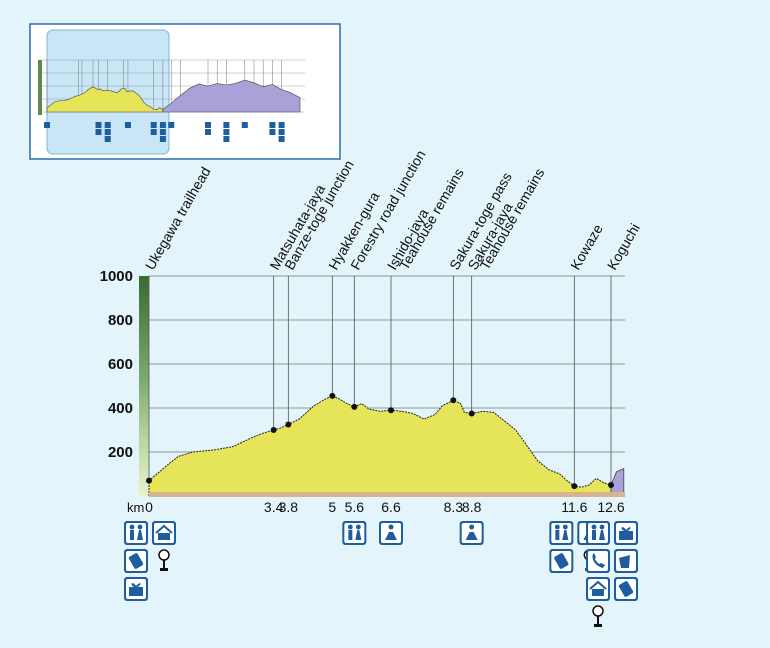  What do you see at coordinates (120, 320) in the screenshot?
I see `y-tick-label: 800` at bounding box center [120, 320].